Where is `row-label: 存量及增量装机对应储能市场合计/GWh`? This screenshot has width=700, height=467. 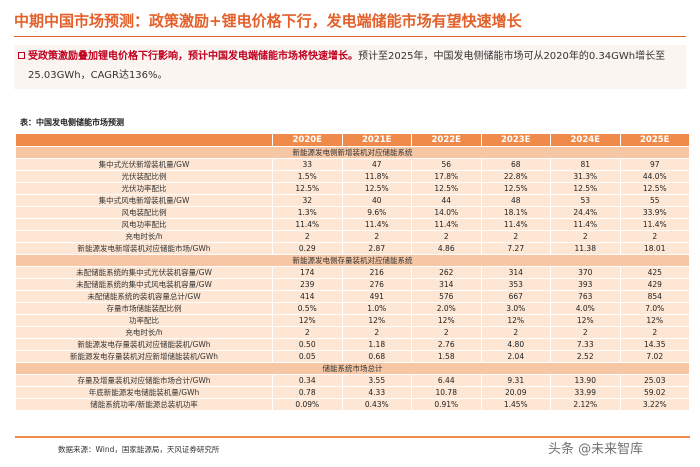
row-label: 存量及增量装机对应储能市场合计/GWh is located at coordinates (144, 380).